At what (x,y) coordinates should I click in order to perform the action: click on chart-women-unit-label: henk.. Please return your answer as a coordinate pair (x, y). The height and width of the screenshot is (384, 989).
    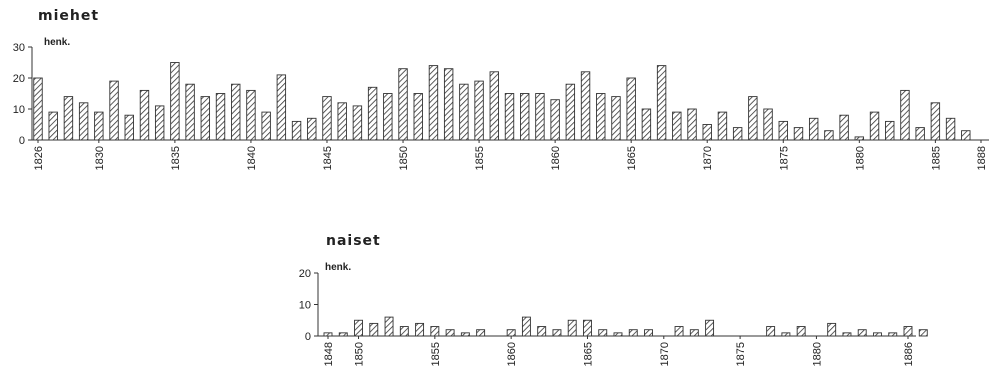
    Looking at the image, I should click on (338, 267).